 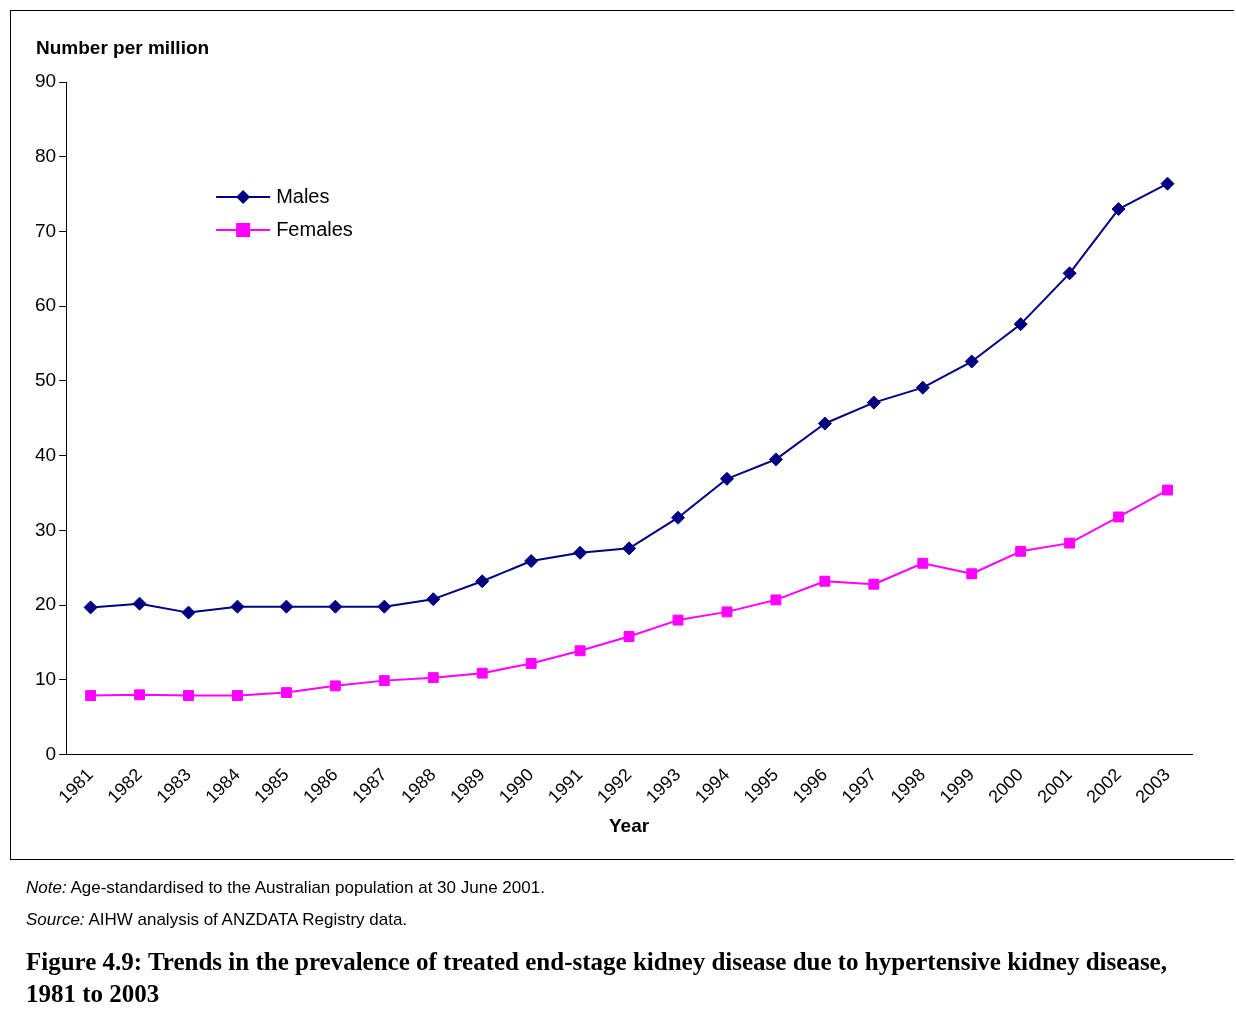 I want to click on y-tick-label: 10, so click(x=45, y=679).